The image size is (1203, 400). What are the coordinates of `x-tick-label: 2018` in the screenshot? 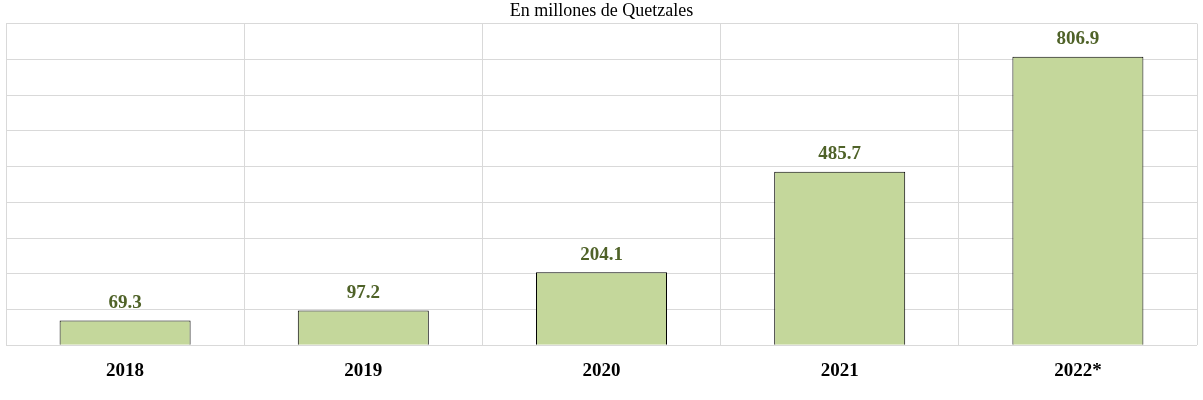 It's located at (125, 369).